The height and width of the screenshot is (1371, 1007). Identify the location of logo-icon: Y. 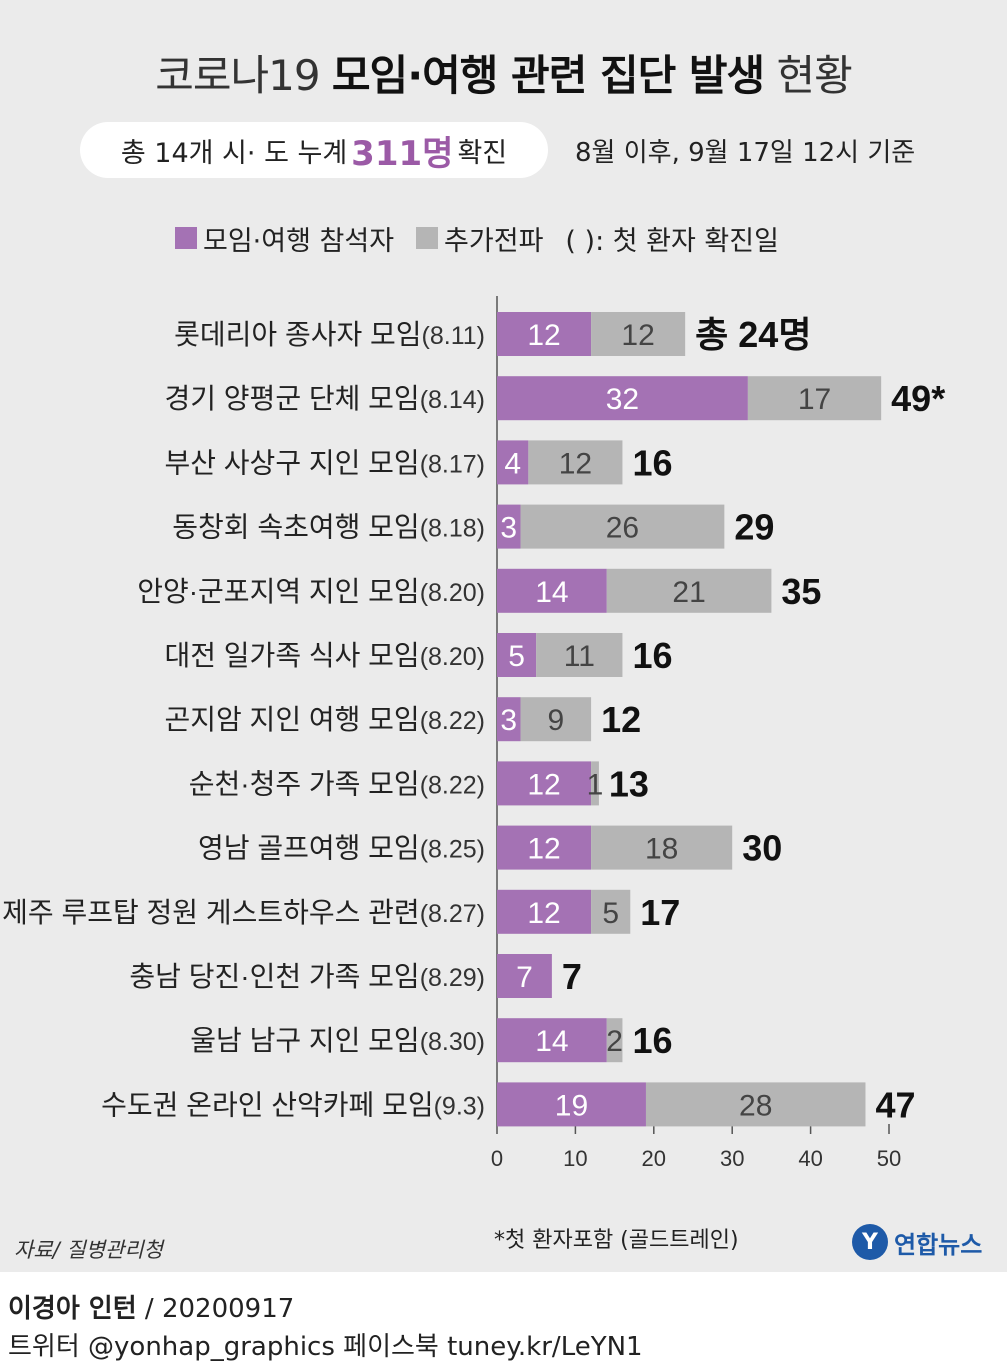
(870, 1242).